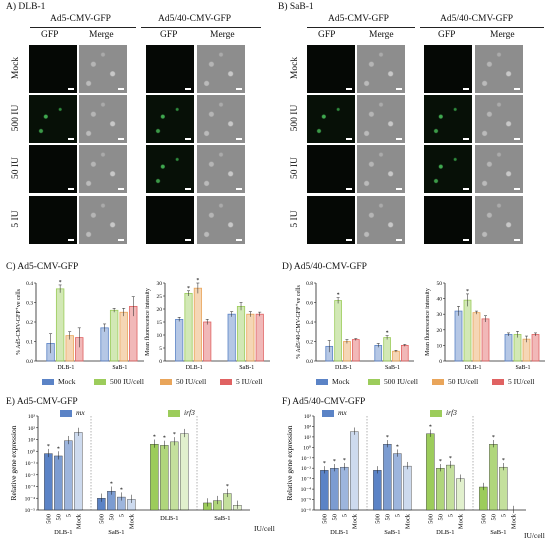 The width and height of the screenshot is (550, 558). Describe the element at coordinates (189, 412) in the screenshot. I see `gene-irf3-label-e: irf3` at that location.